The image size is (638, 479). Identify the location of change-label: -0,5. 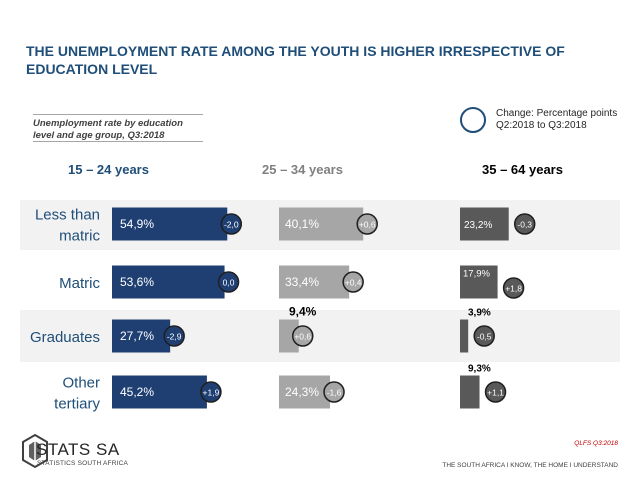
(484, 337).